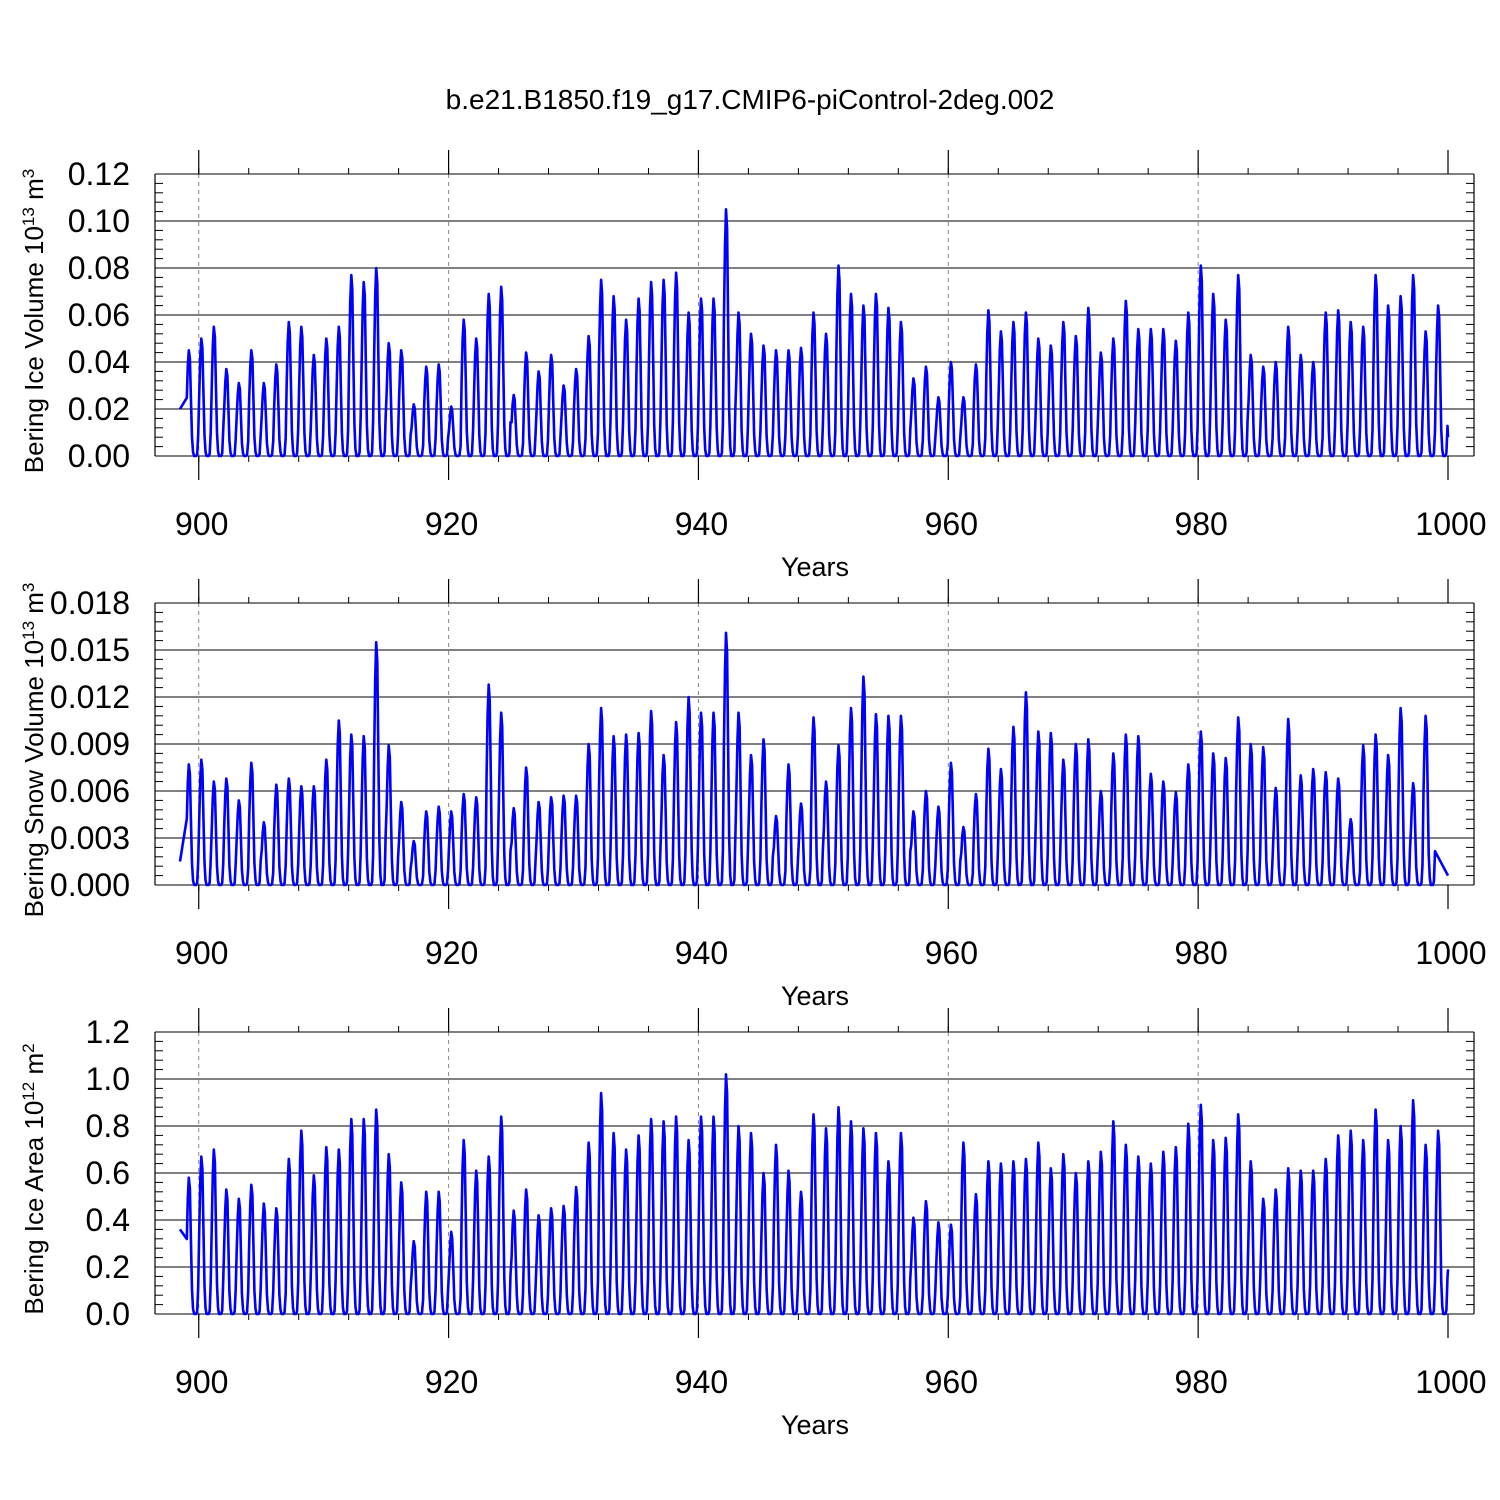 This screenshot has height=1500, width=1500. What do you see at coordinates (814, 759) in the screenshot?
I see `series-line-bering-snow-volume` at bounding box center [814, 759].